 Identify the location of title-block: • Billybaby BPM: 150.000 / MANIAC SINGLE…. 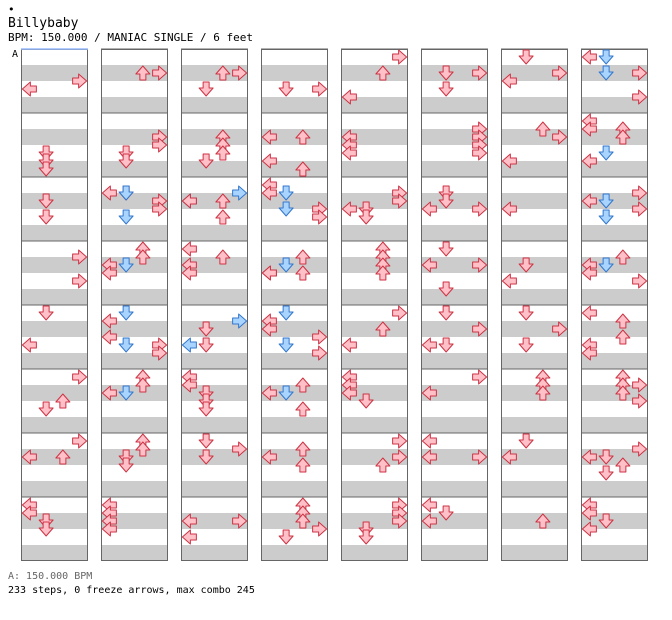
(130, 24).